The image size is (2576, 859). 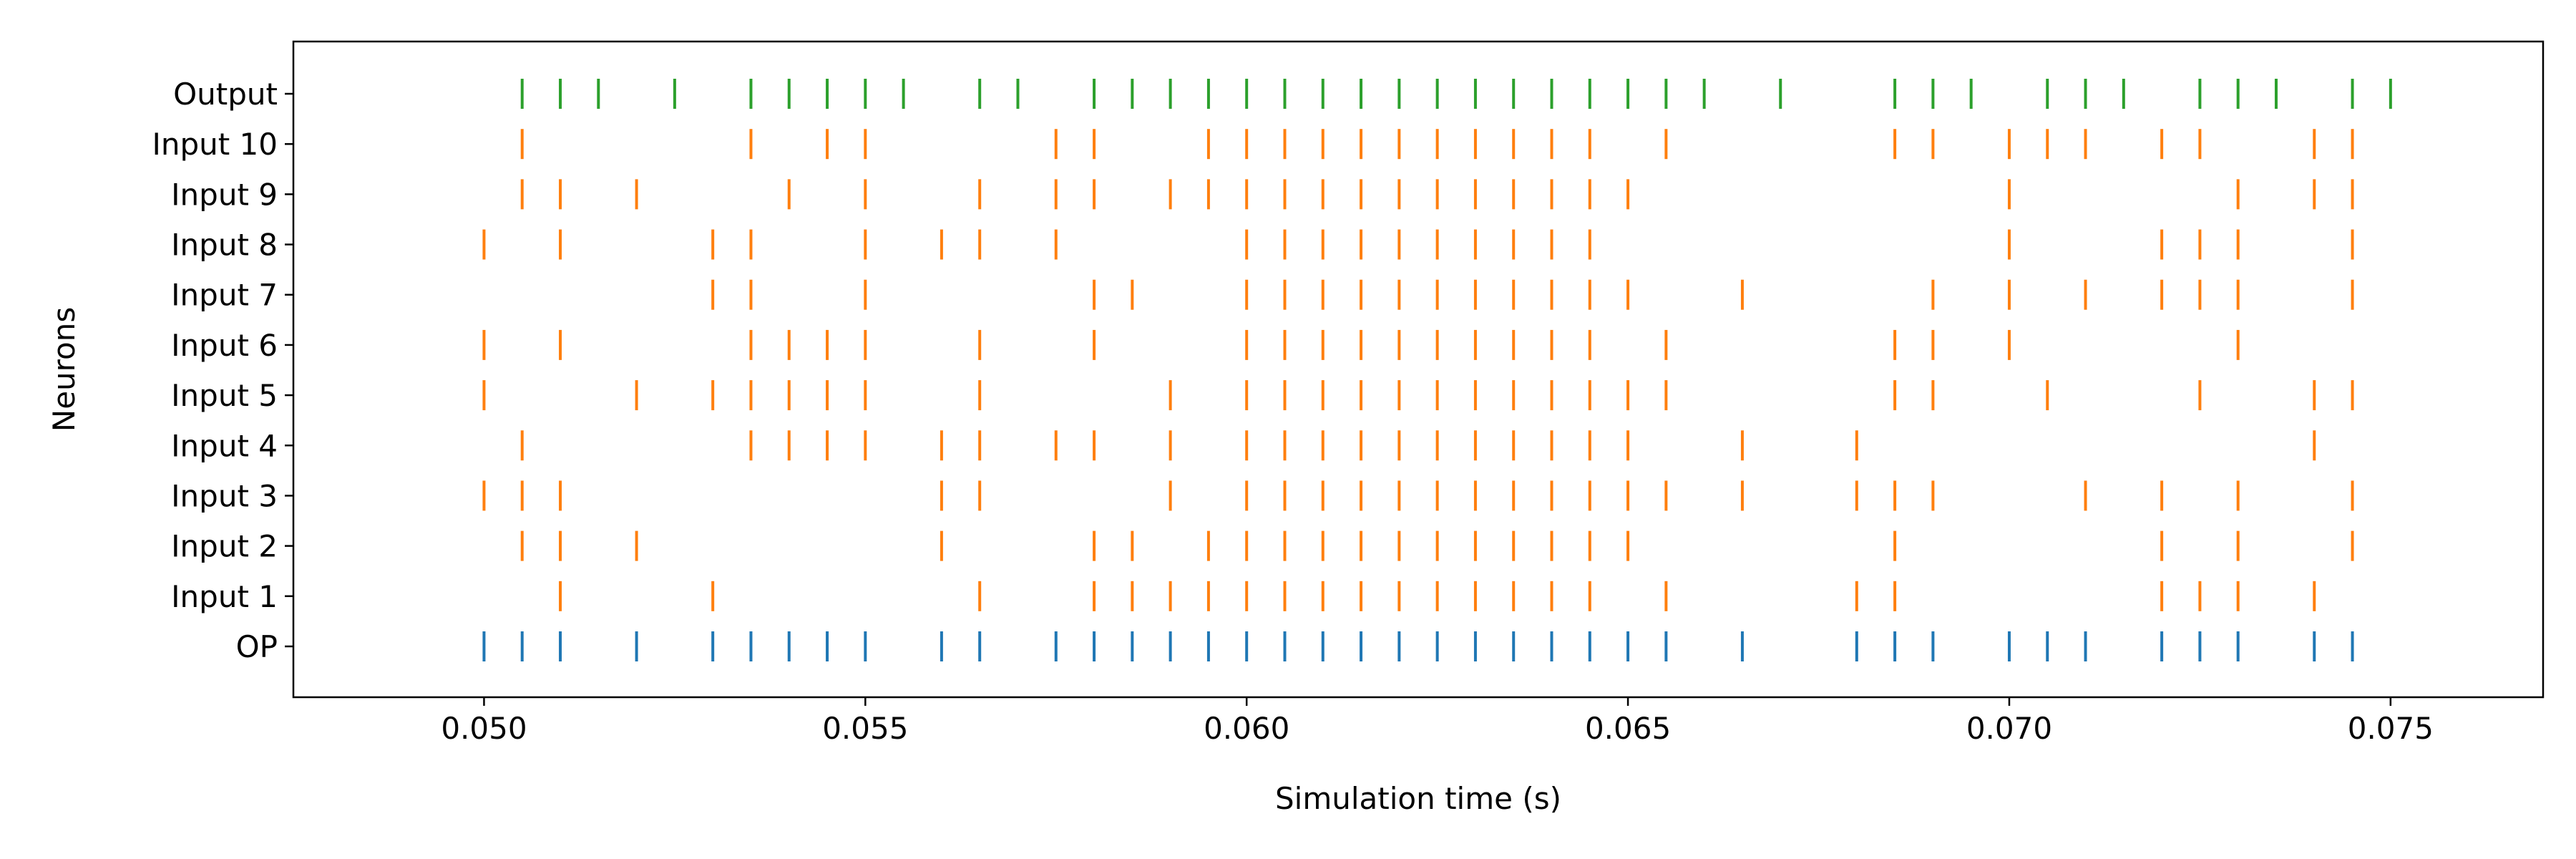 What do you see at coordinates (64, 369) in the screenshot?
I see `y-axis-title: Neurons` at bounding box center [64, 369].